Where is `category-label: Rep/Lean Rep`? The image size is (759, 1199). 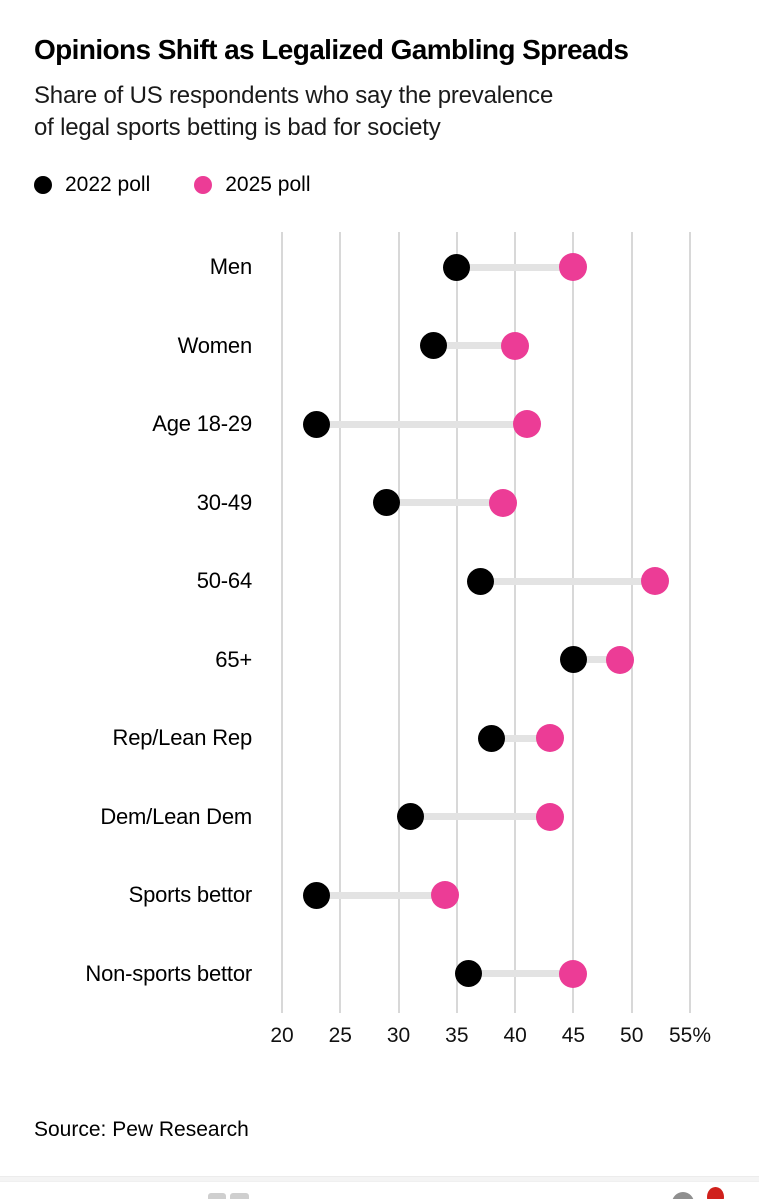 category-label: Rep/Lean Rep is located at coordinates (182, 737).